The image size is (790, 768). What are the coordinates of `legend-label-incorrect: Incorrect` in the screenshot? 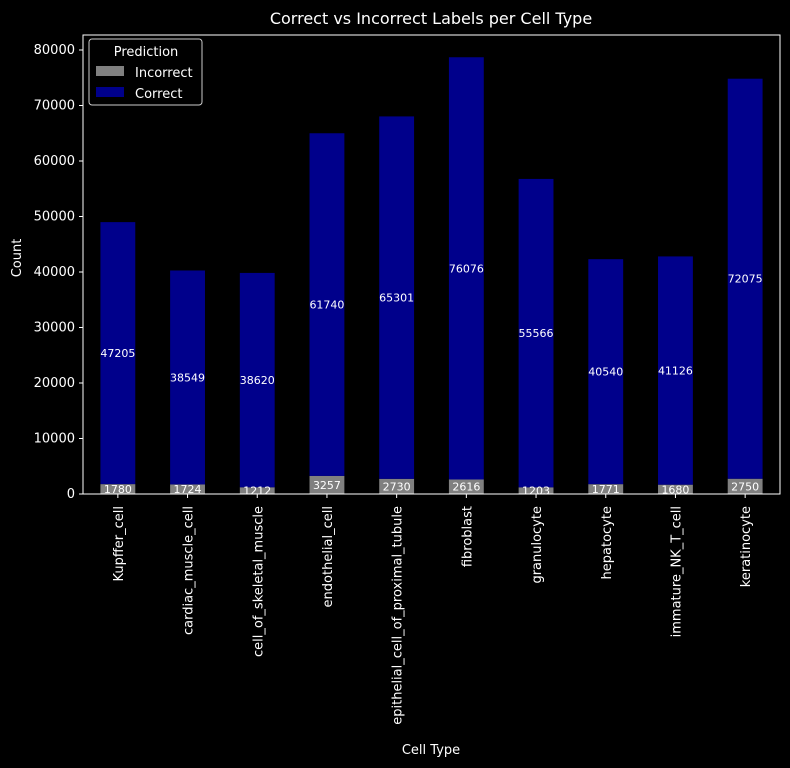 It's located at (164, 73).